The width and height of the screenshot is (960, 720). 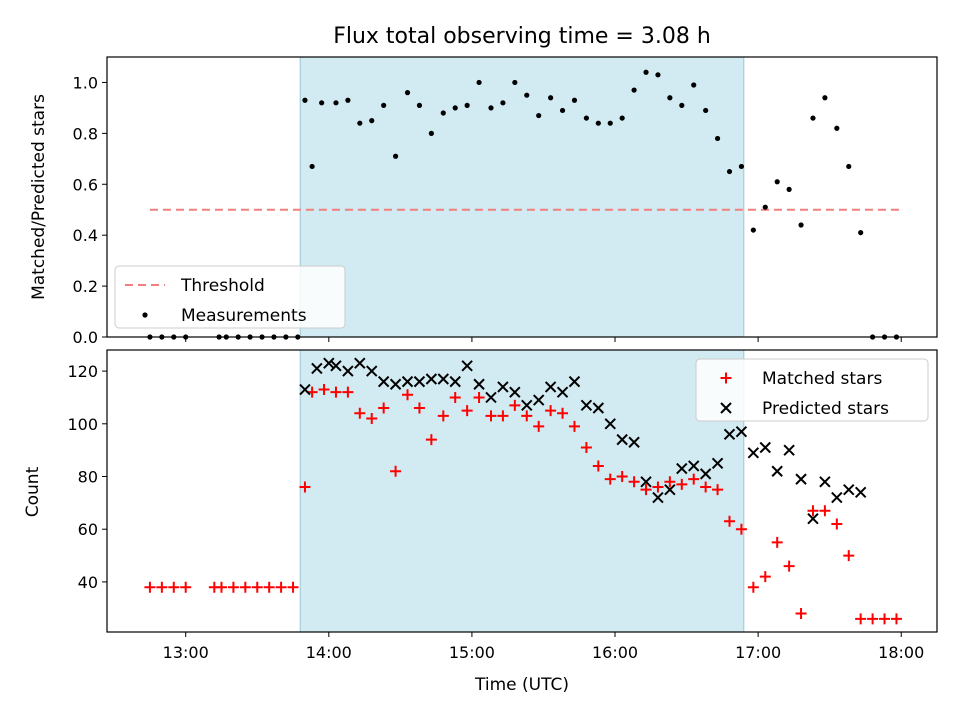 What do you see at coordinates (726, 378) in the screenshot?
I see `legend-matched-swatch` at bounding box center [726, 378].